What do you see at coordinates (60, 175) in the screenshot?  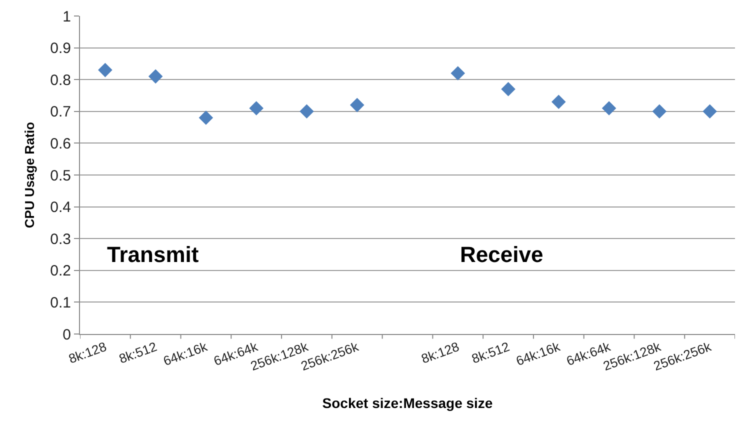 I see `y-tick-label: 0.5` at bounding box center [60, 175].